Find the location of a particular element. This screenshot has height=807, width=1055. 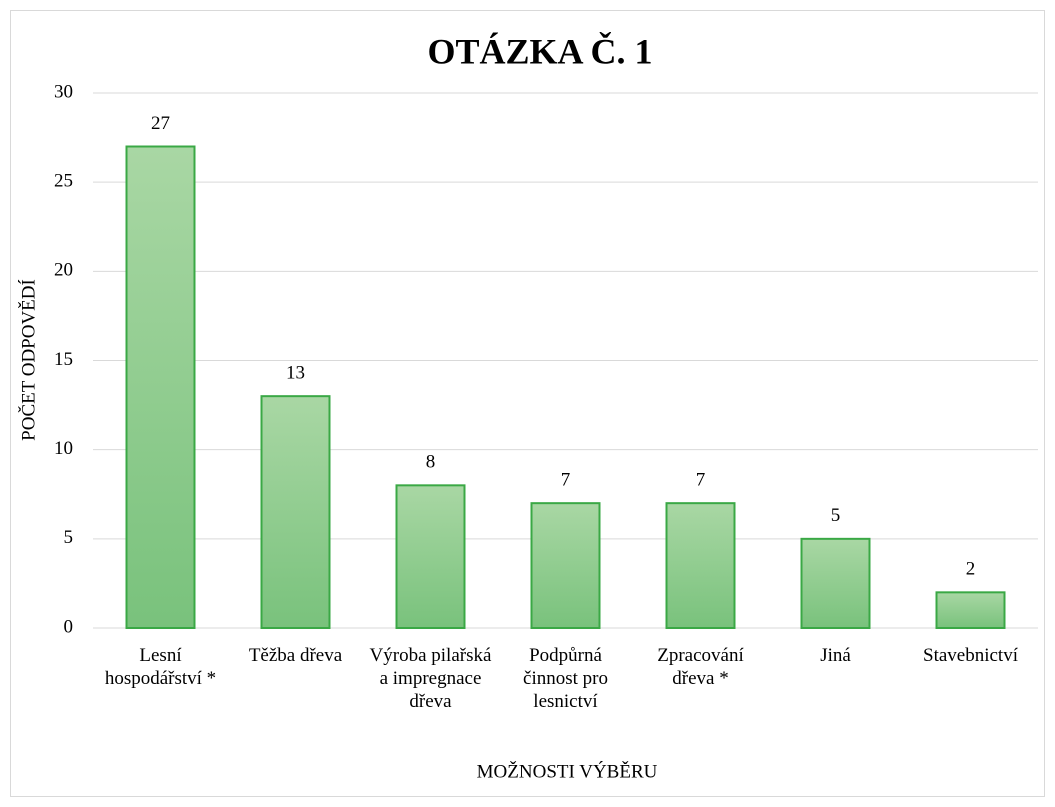

y-tick-label: 5 is located at coordinates (69, 537).